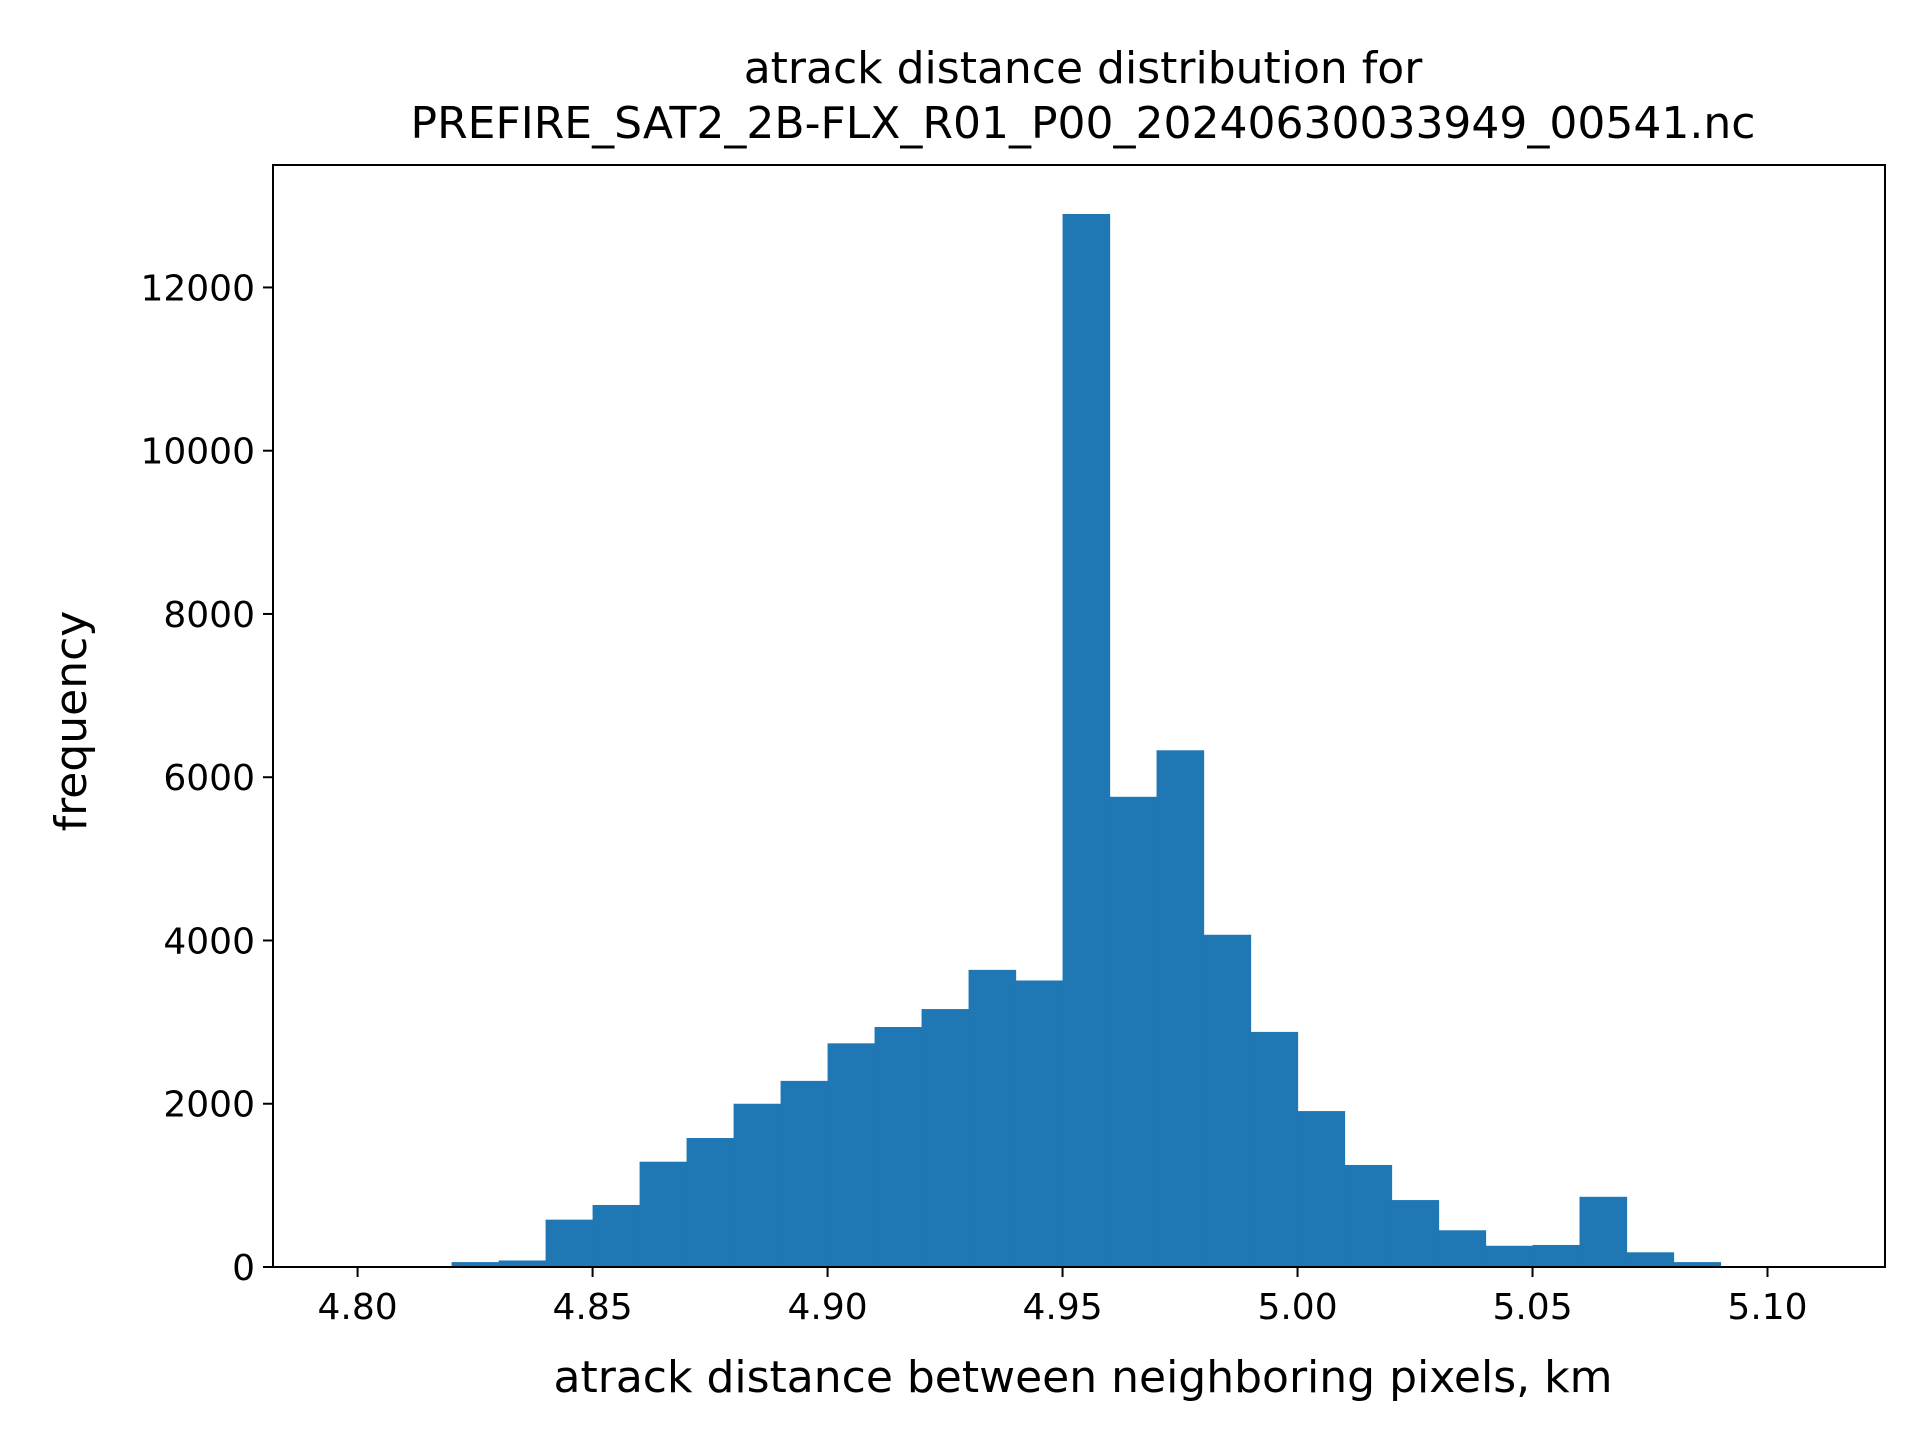 The image size is (1920, 1440). I want to click on y-axis-ticks: 0 2000 4000 6000 8000 10000 12000, so click(206, 778).